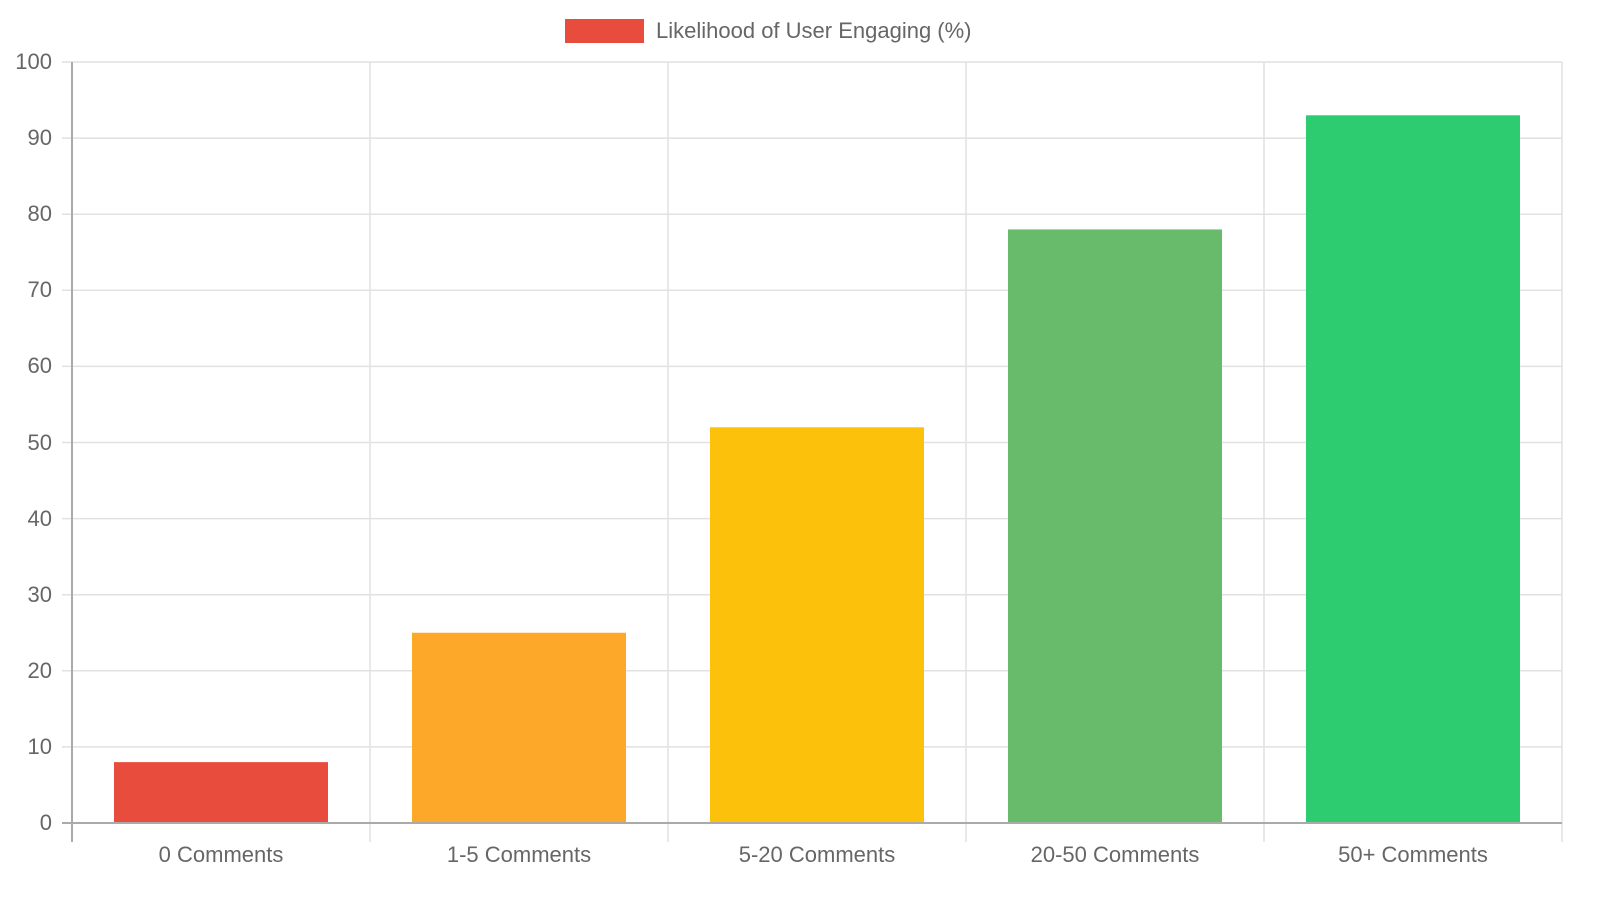 This screenshot has height=900, width=1600. Describe the element at coordinates (39, 366) in the screenshot. I see `y-tick-label: 60` at that location.